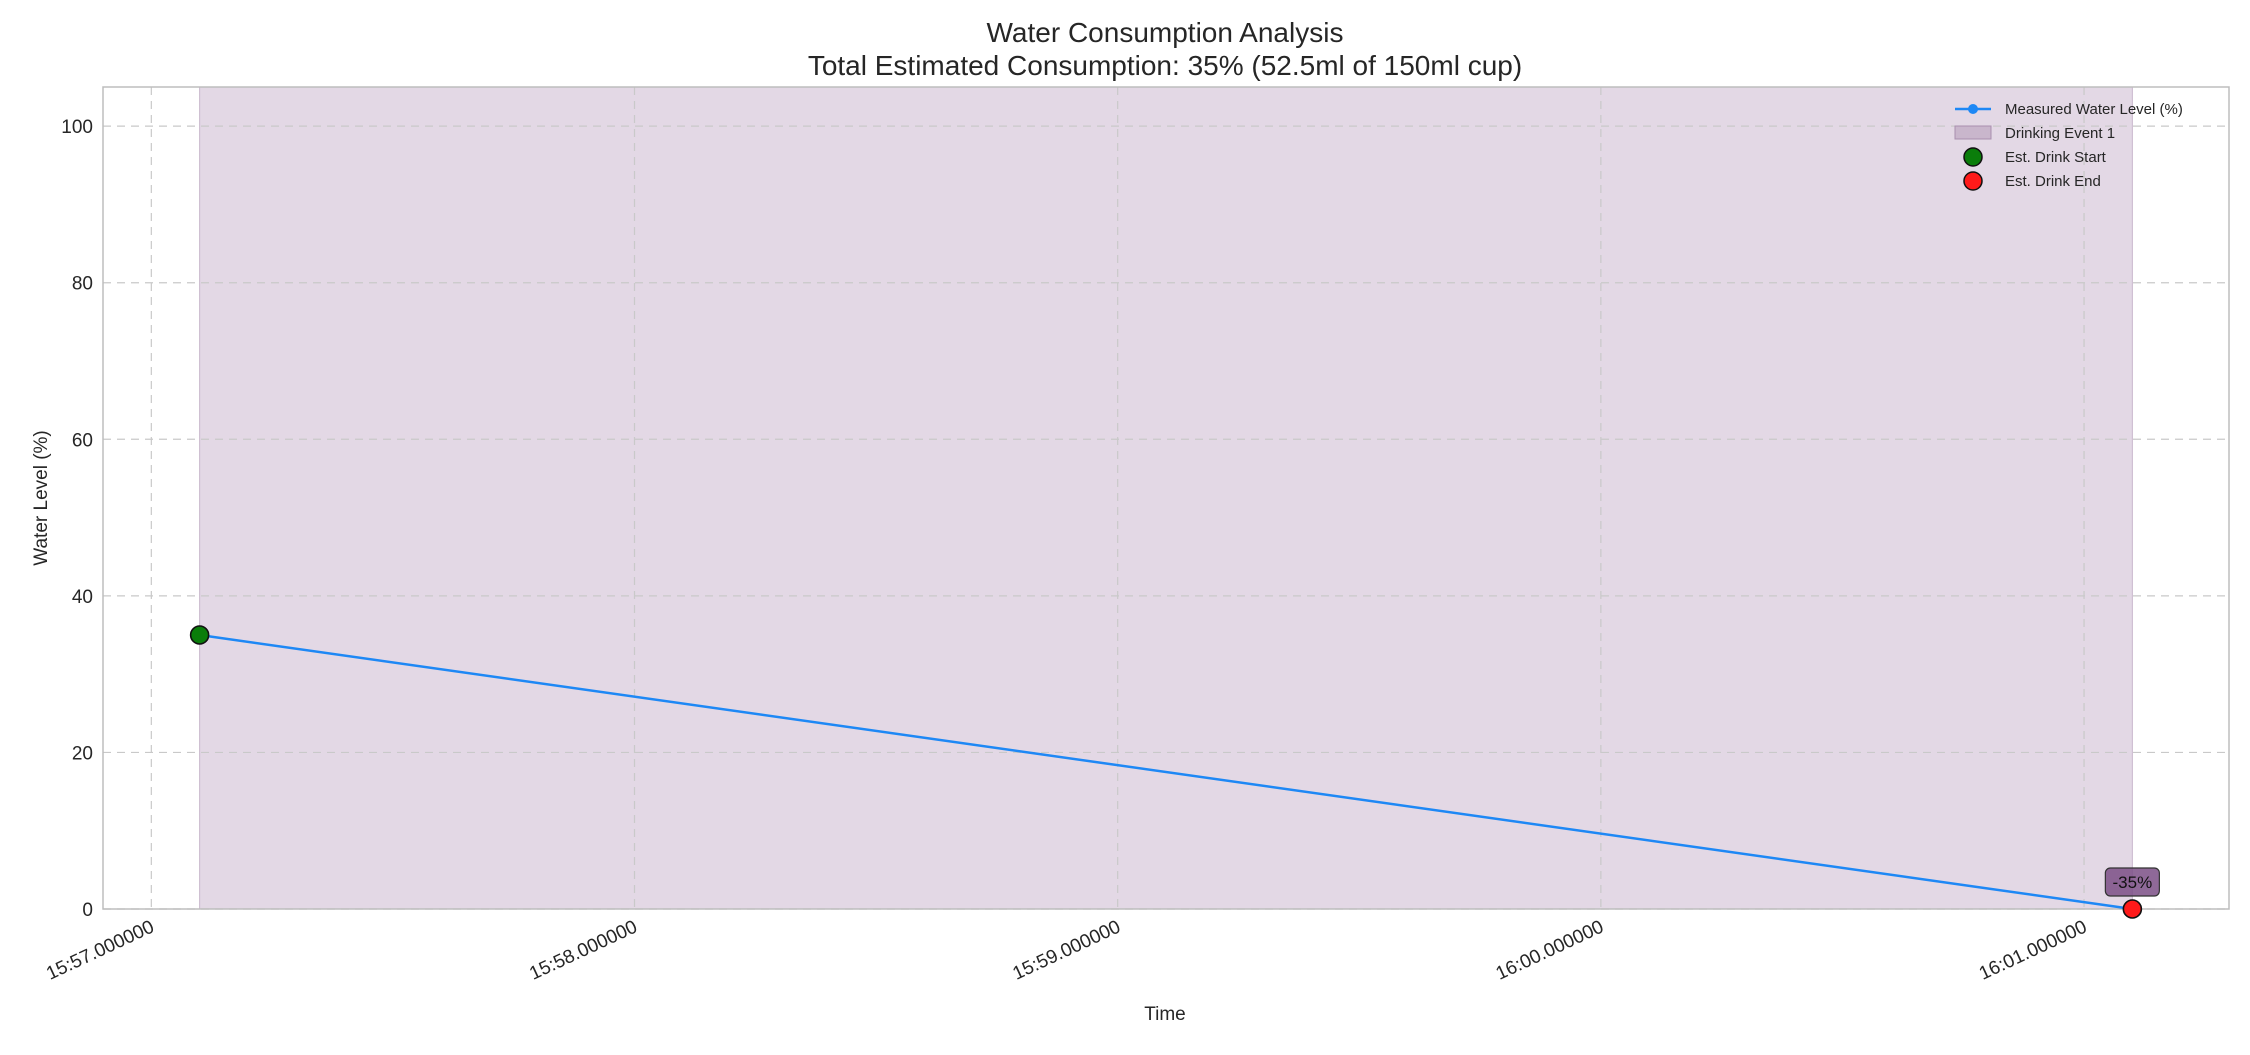 Image resolution: width=2250 pixels, height=1055 pixels. What do you see at coordinates (100, 950) in the screenshot?
I see `x-tick-label-0: 15:57.000000` at bounding box center [100, 950].